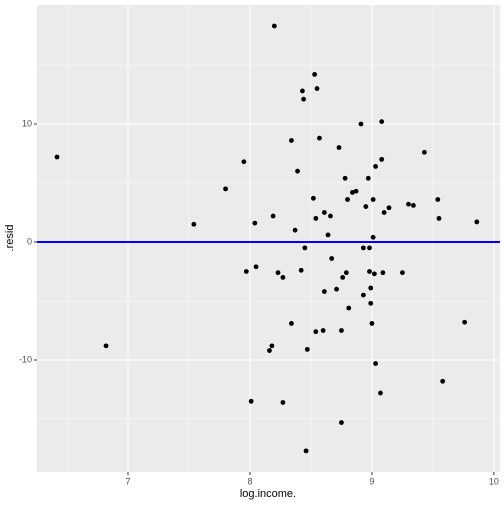 Image resolution: width=504 pixels, height=509 pixels. Describe the element at coordinates (25, 359) in the screenshot. I see `y-tick-label: -10` at that location.